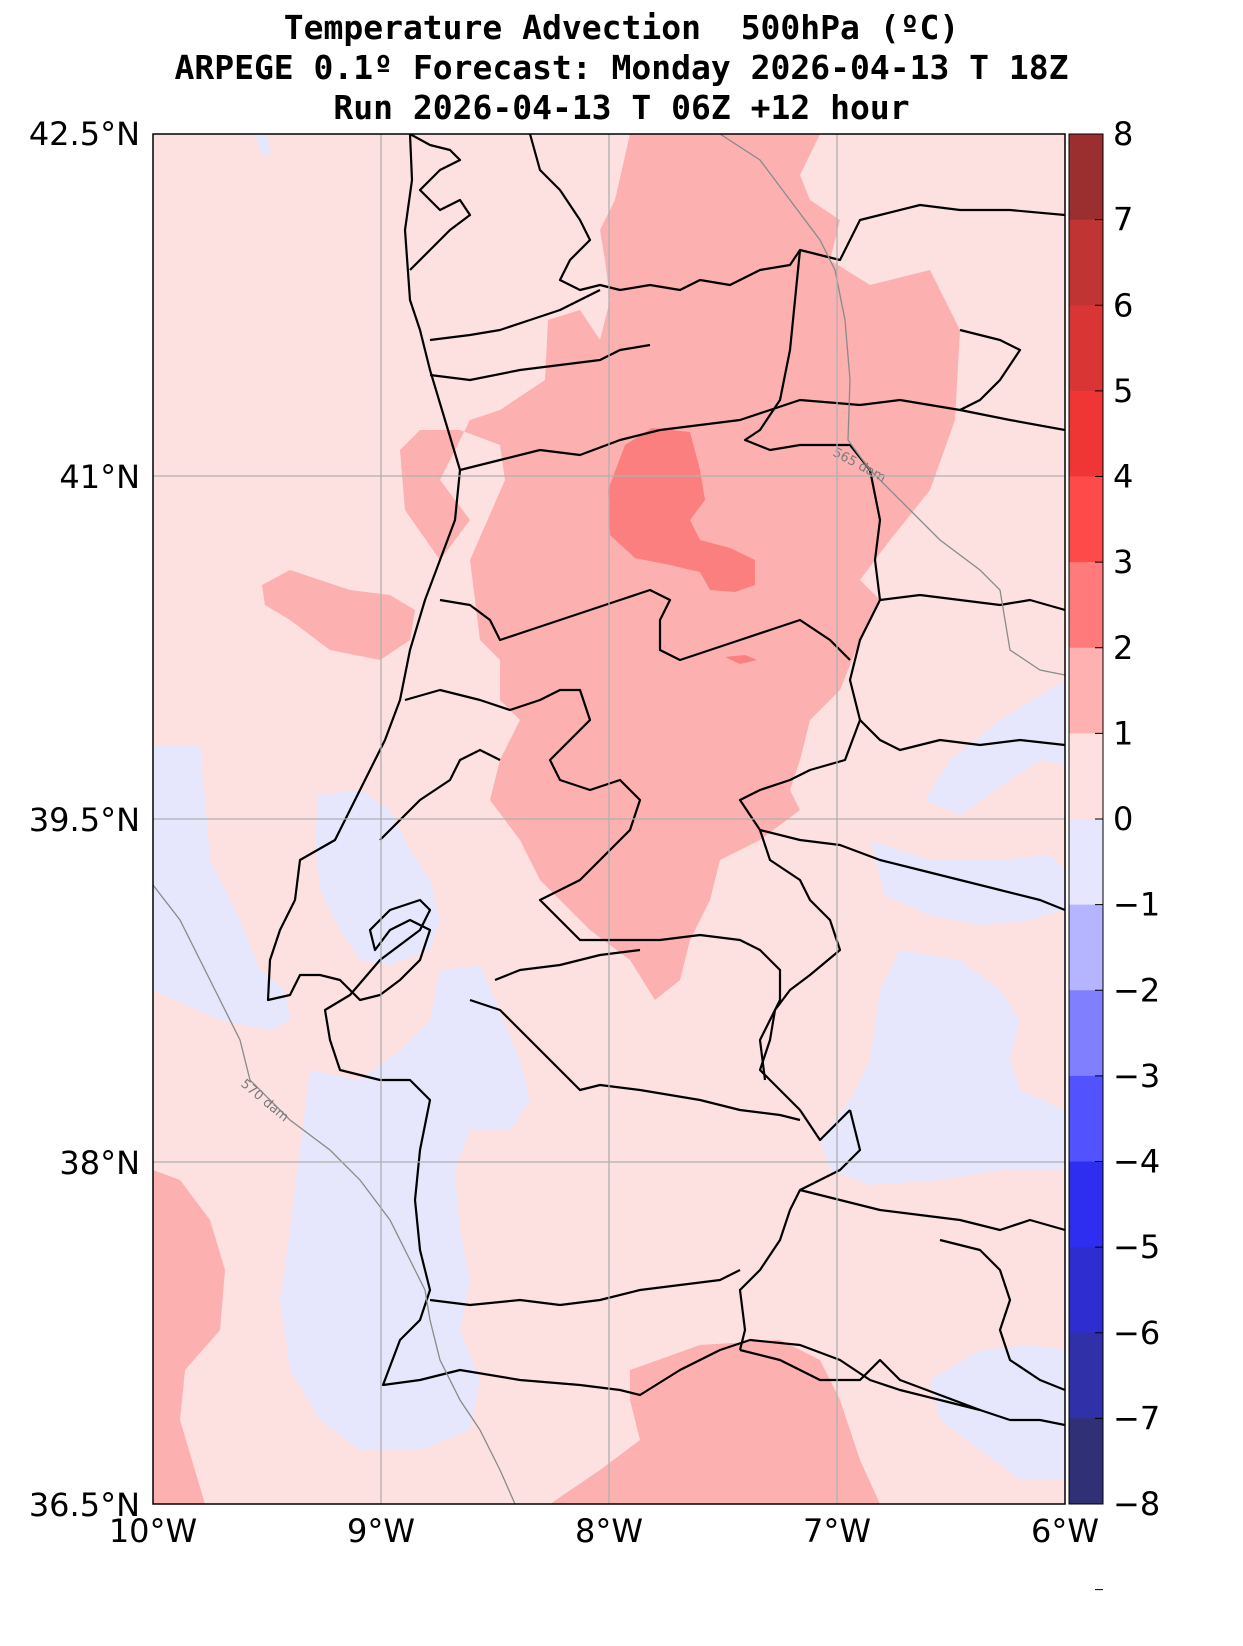 Image resolution: width=1243 pixels, height=1646 pixels. I want to click on advection-2-3-areas, so click(682, 546).